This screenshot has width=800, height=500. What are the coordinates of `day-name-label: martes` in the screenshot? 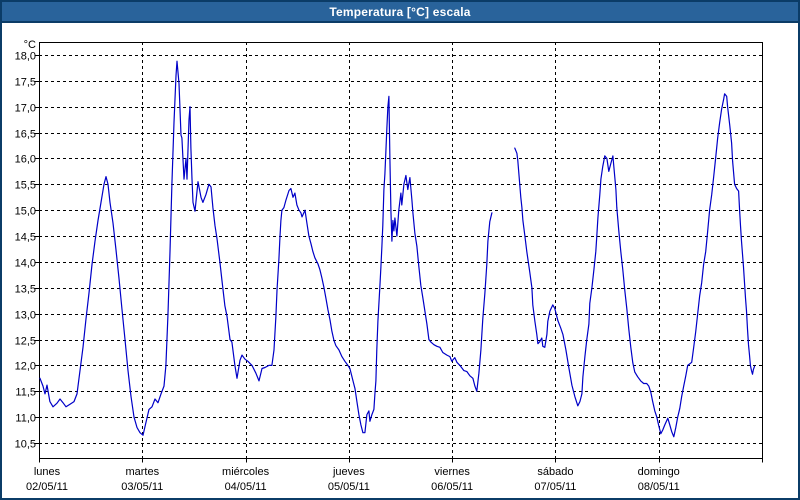 It's located at (142, 472).